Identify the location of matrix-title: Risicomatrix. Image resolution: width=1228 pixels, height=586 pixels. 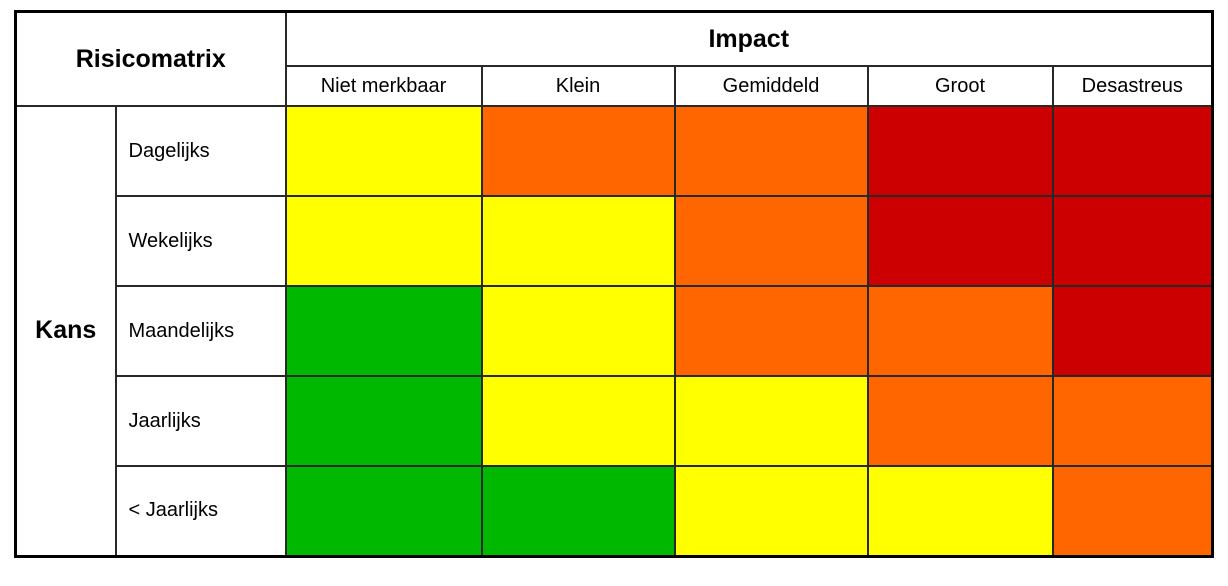
(150, 58).